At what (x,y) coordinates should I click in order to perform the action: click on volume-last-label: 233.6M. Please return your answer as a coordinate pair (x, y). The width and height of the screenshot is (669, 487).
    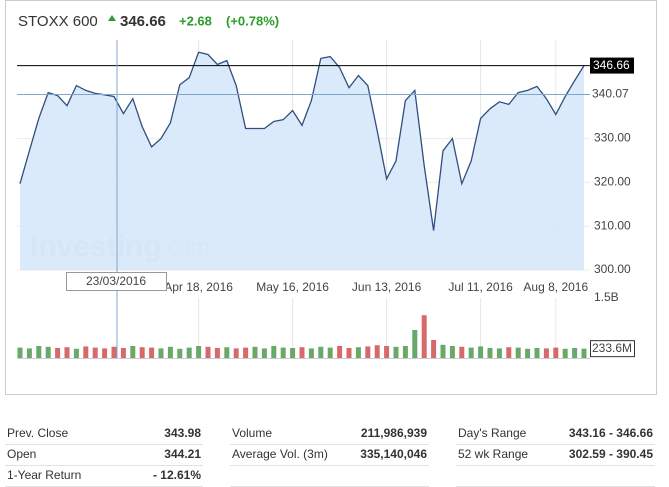
    Looking at the image, I should click on (612, 348).